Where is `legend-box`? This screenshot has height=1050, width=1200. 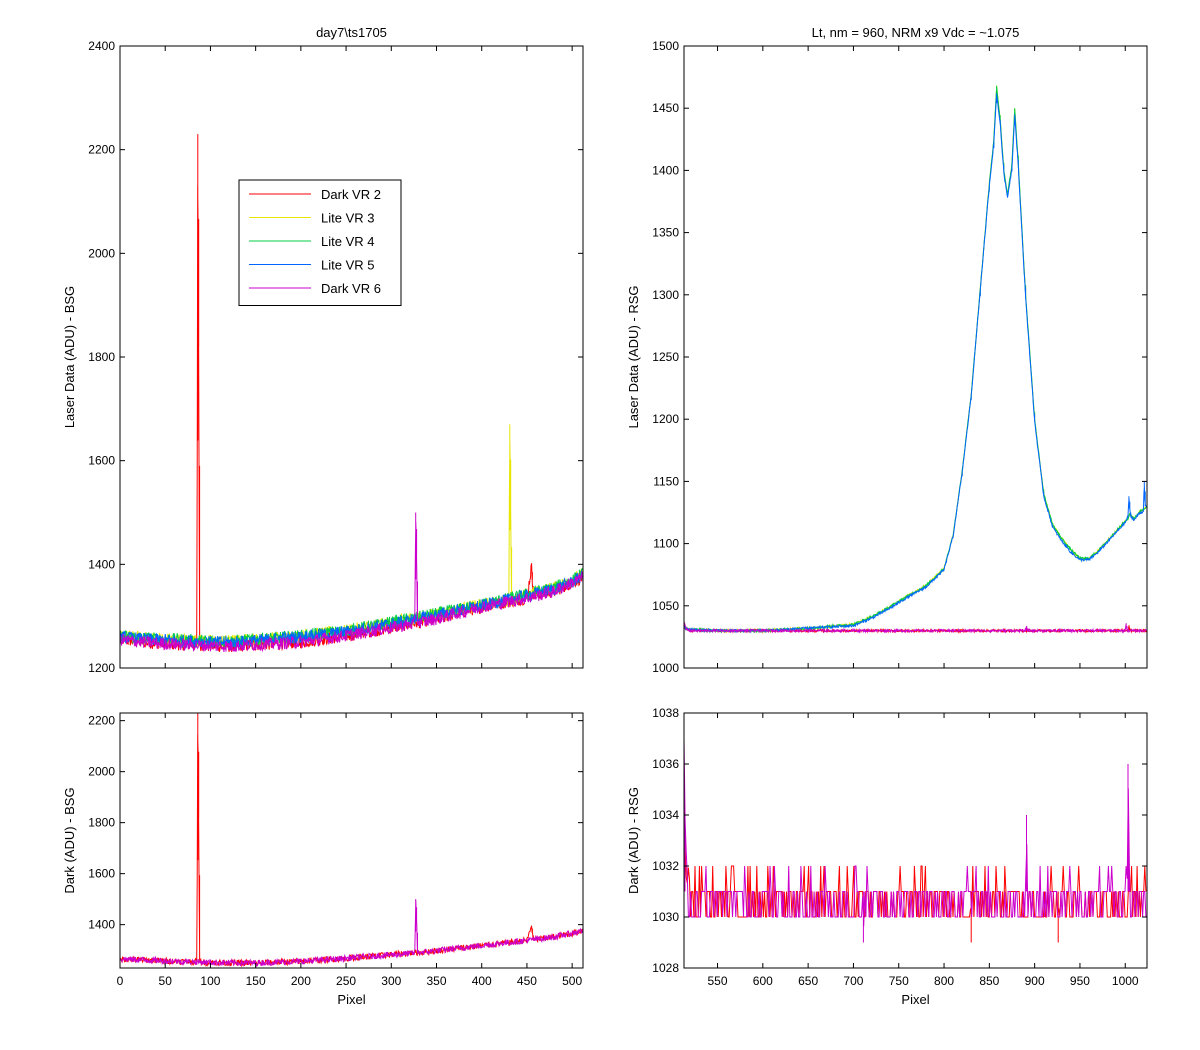
legend-box is located at coordinates (320, 242).